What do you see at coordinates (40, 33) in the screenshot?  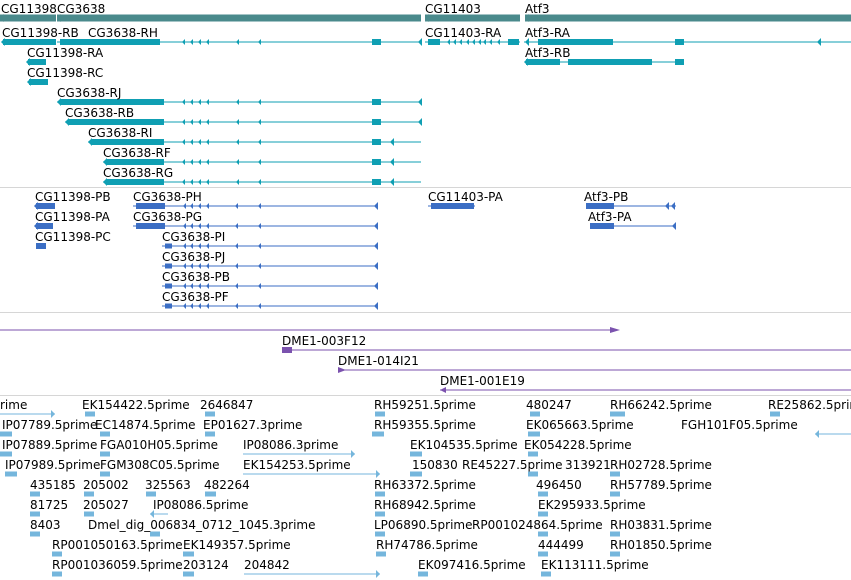 I see `transcript-label: CG11398-RB` at bounding box center [40, 33].